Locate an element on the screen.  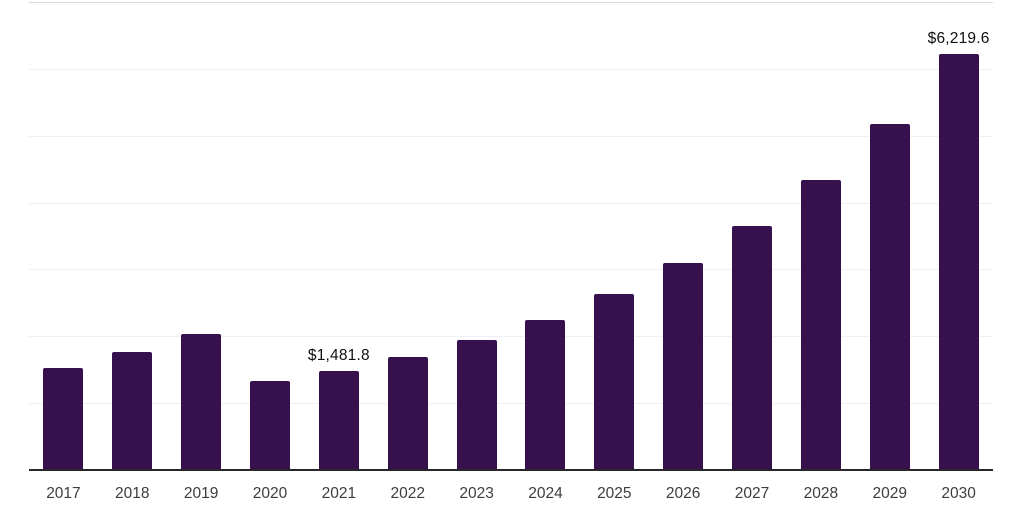
x-tick-label-2019: 2019 is located at coordinates (201, 493).